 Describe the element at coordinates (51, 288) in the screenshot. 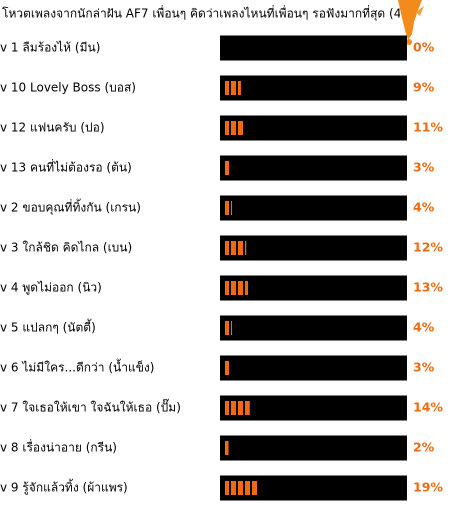

I see `option-label: v 4 พูดไม่ออก (นิว)` at that location.